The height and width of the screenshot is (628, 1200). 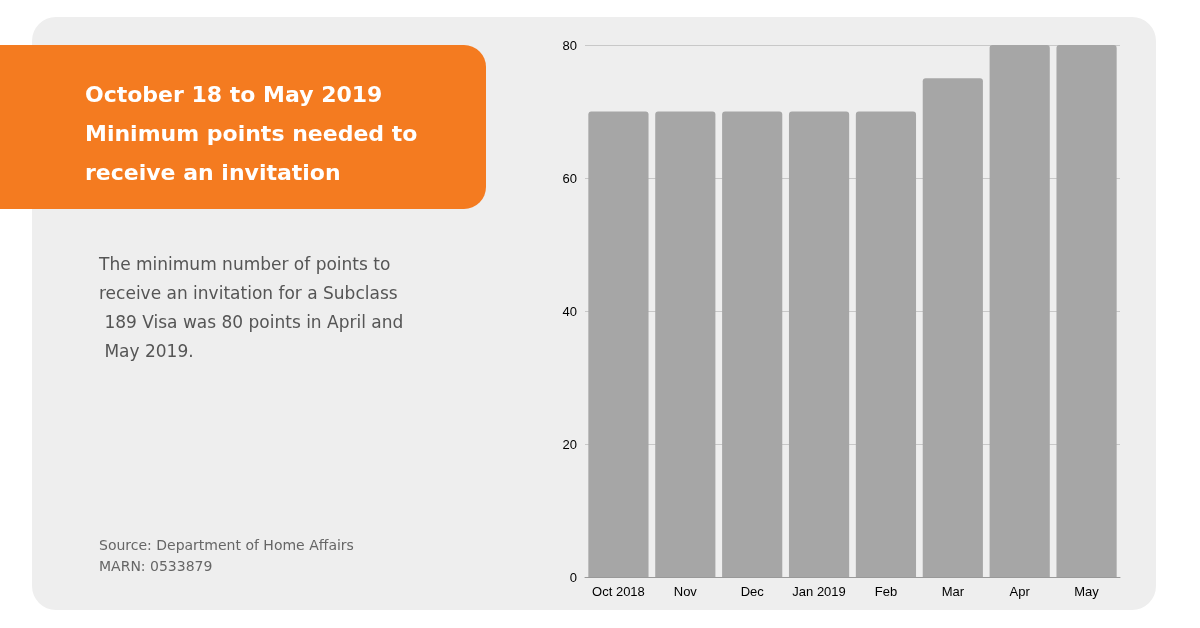 What do you see at coordinates (569, 45) in the screenshot?
I see `y-tick-label: 80` at bounding box center [569, 45].